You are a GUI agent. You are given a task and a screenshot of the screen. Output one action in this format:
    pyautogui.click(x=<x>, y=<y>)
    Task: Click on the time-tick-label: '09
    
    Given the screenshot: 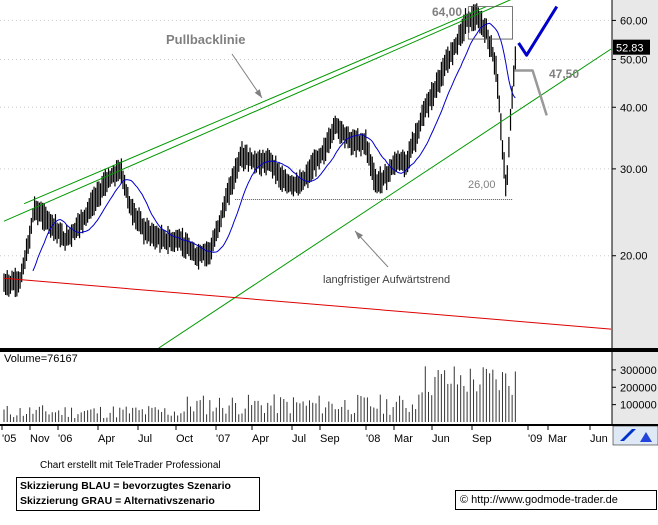 What is the action you would take?
    pyautogui.click(x=535, y=439)
    